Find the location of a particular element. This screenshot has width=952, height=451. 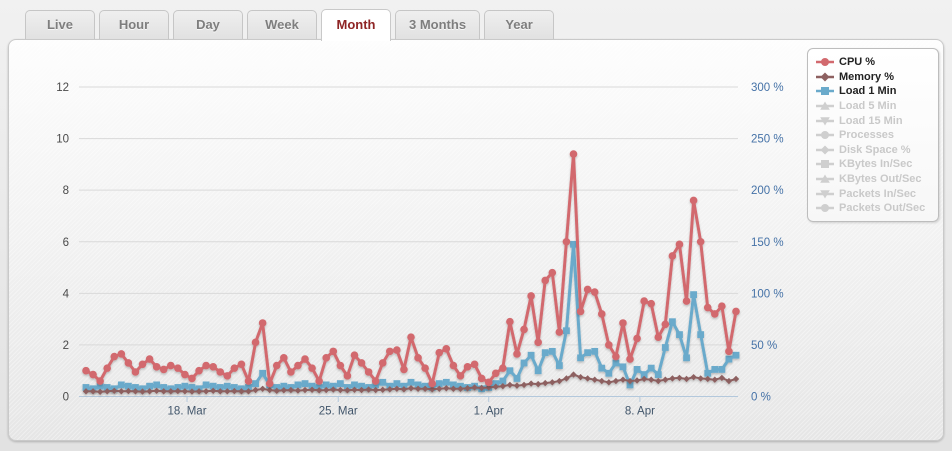

legend-item-label: Disk Space % is located at coordinates (875, 149).